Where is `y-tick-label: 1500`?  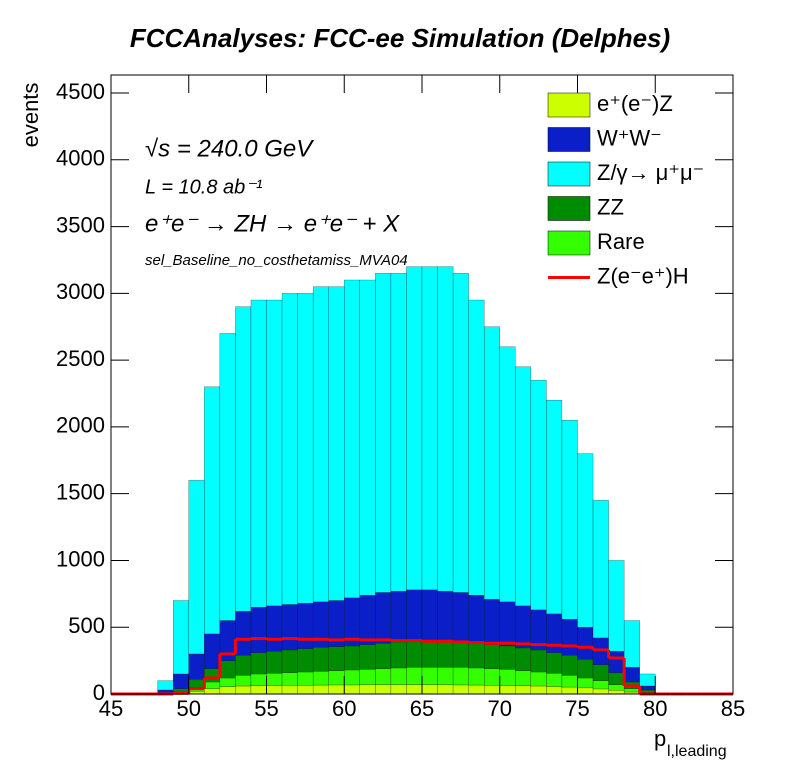
y-tick-label: 1500 is located at coordinates (80, 491).